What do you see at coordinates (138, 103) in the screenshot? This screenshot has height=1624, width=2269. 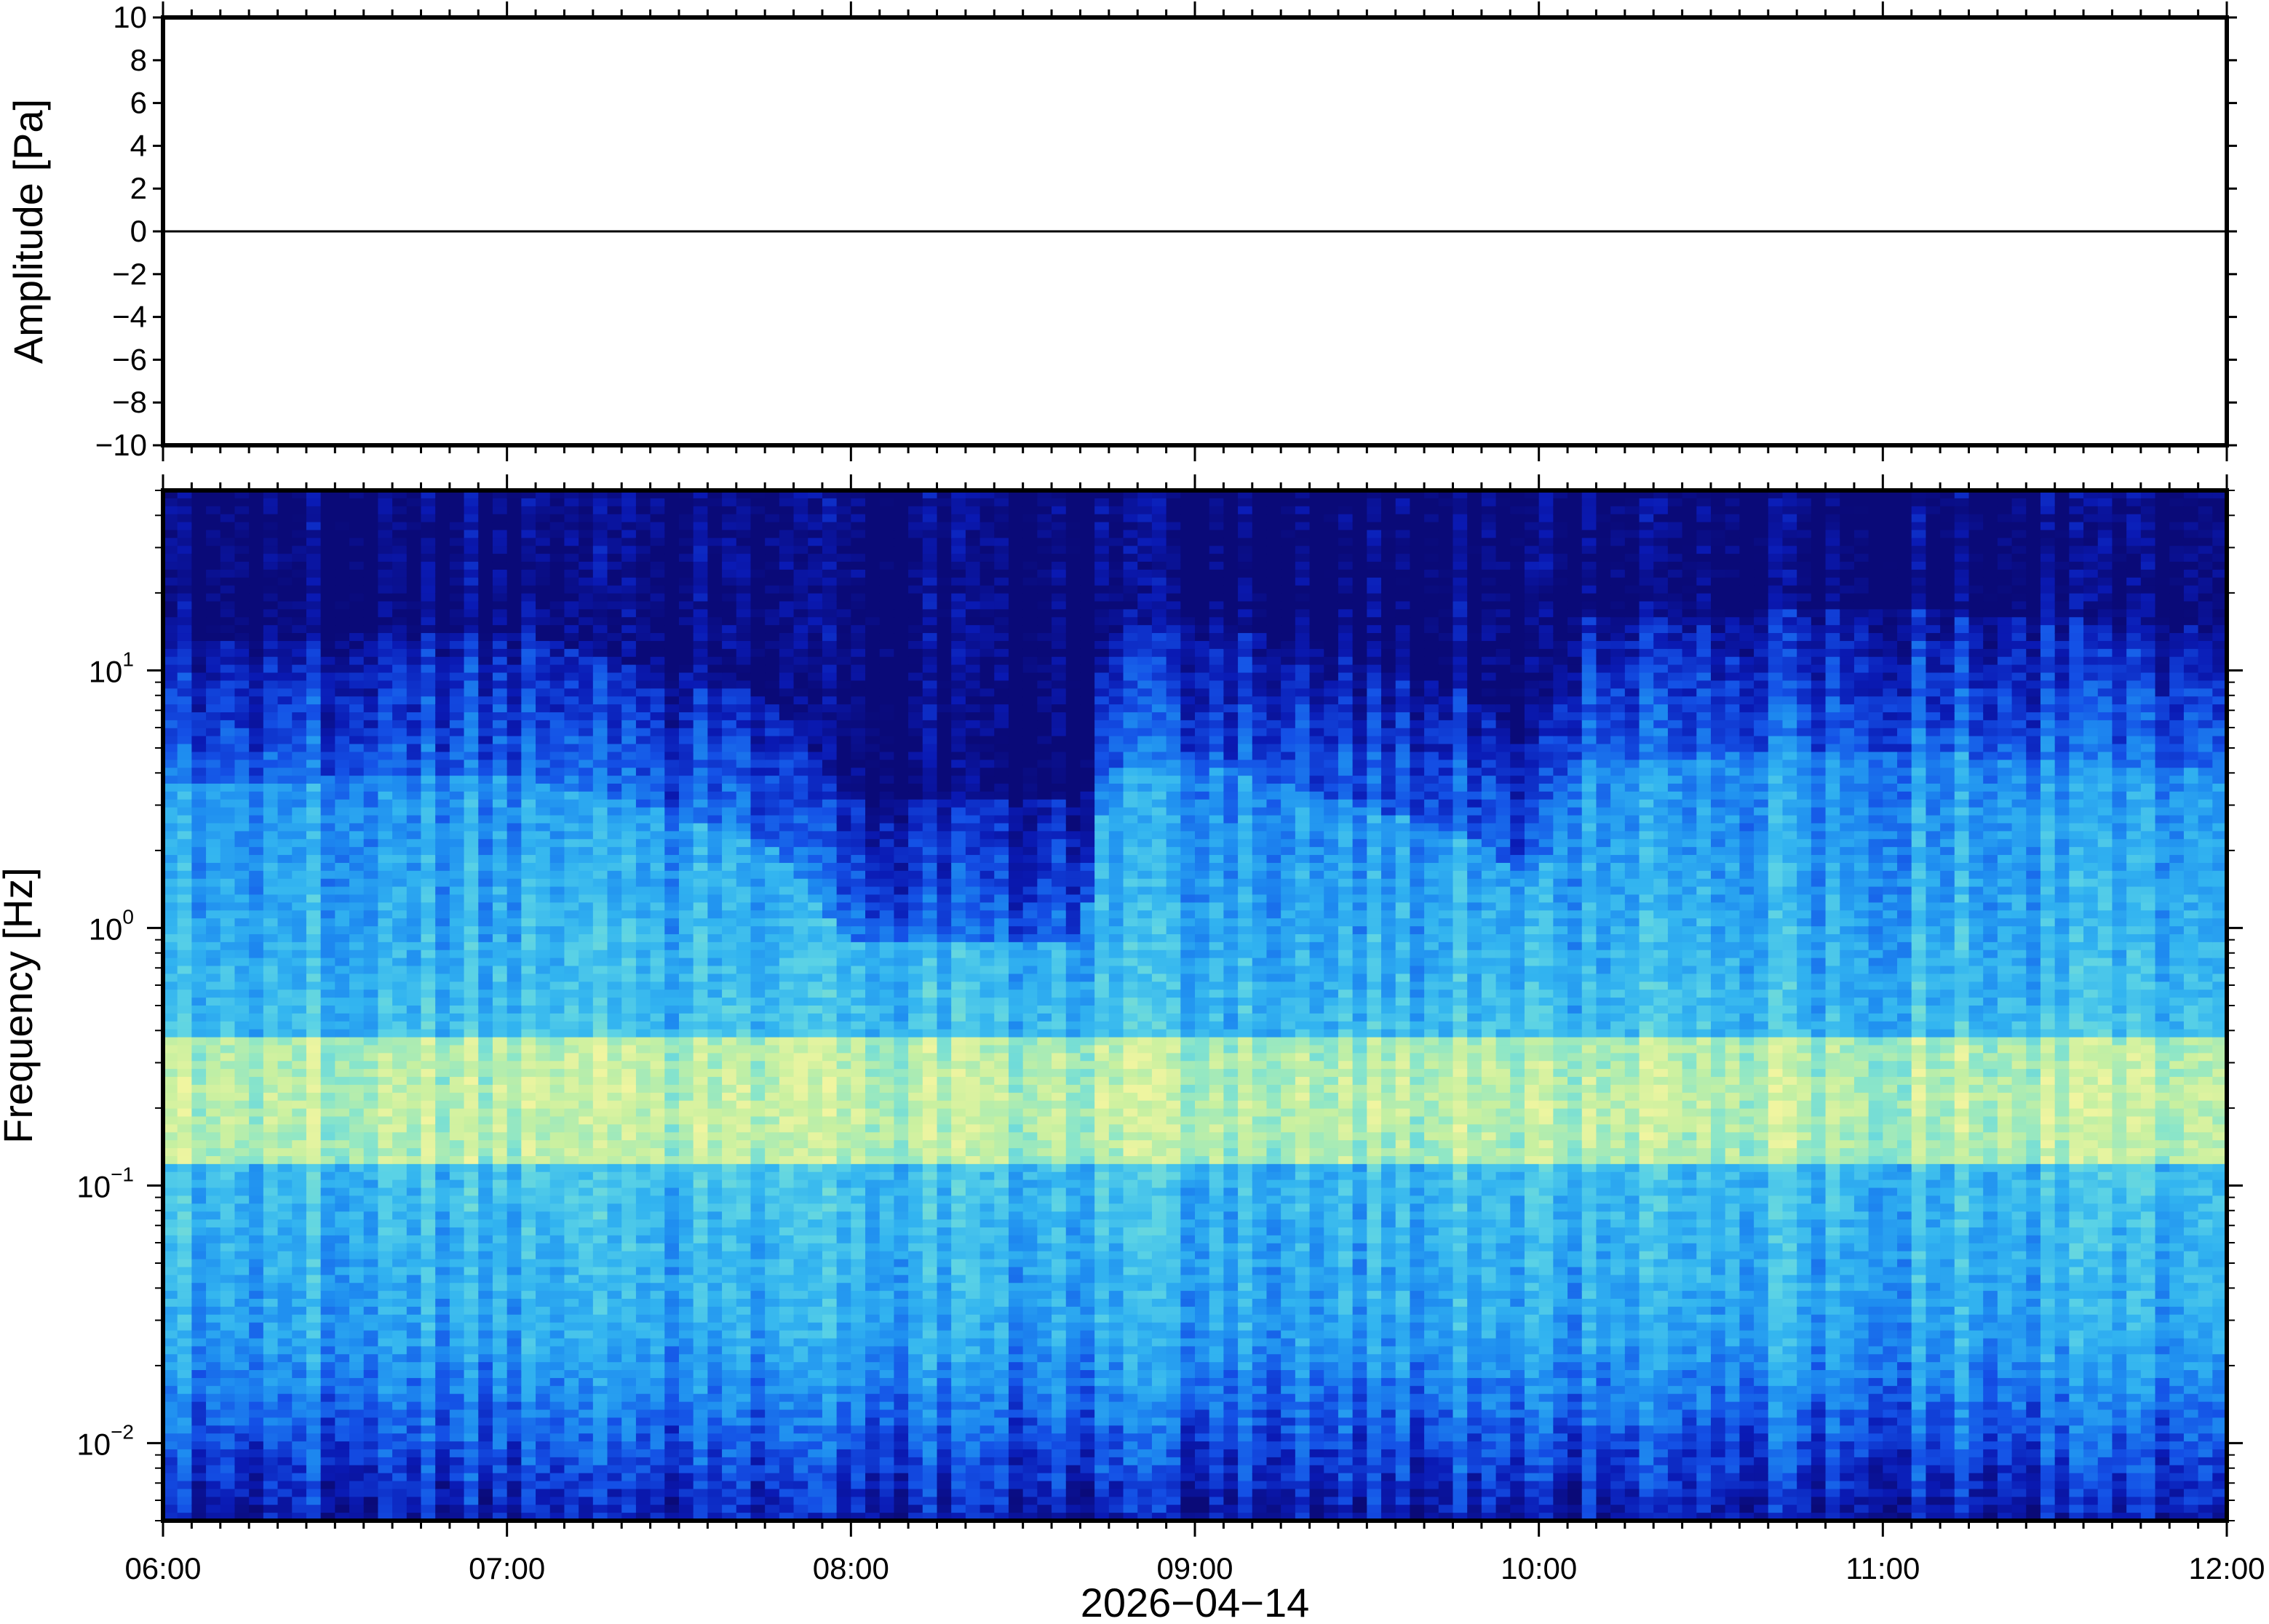 I see `amplitude-y-tick-label: 6` at bounding box center [138, 103].